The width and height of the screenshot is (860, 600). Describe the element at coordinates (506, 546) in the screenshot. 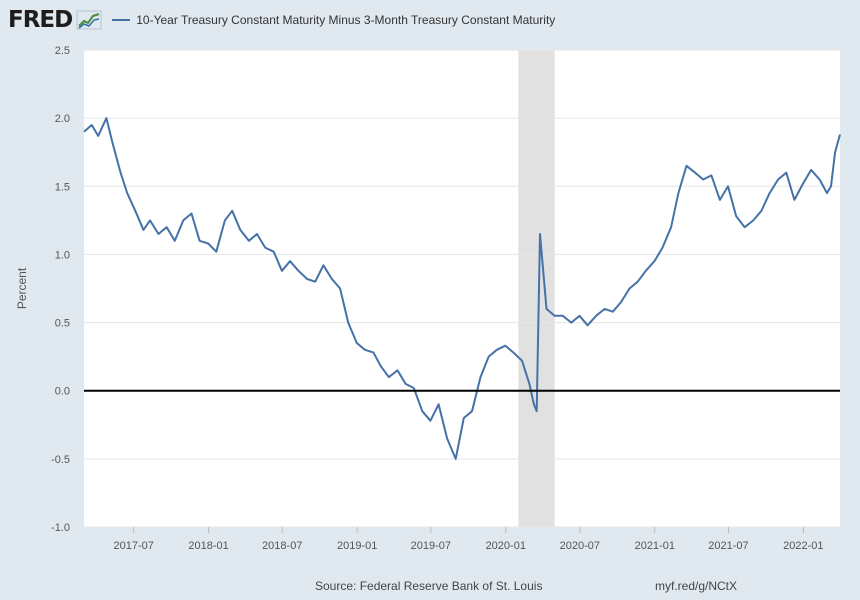

I see `x-tick-label: 2020-01` at that location.